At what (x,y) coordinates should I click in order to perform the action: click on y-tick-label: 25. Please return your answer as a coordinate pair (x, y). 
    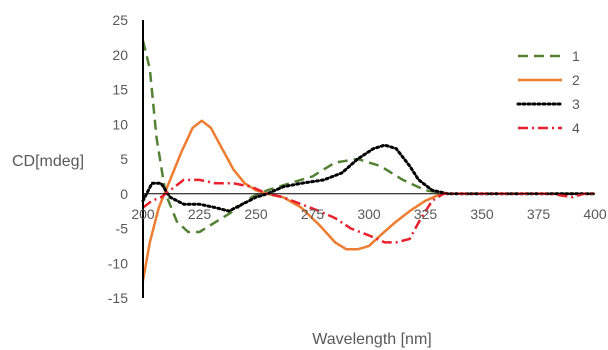
    Looking at the image, I should click on (120, 20).